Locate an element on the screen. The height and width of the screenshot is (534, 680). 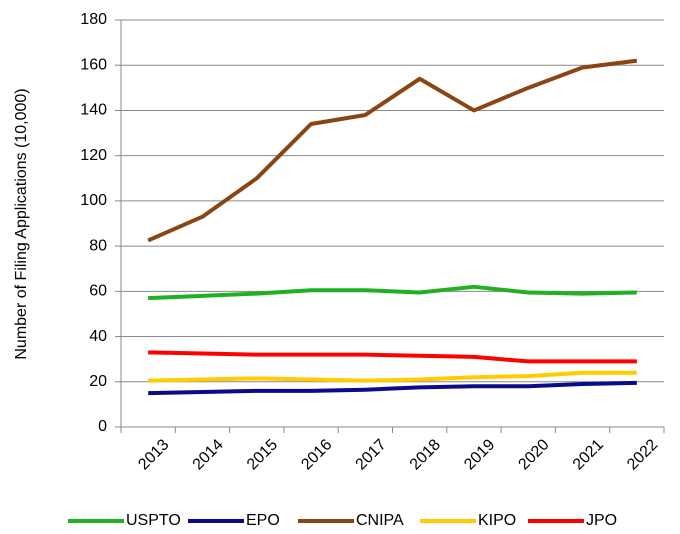
x-tick-label: 2014 is located at coordinates (208, 454).